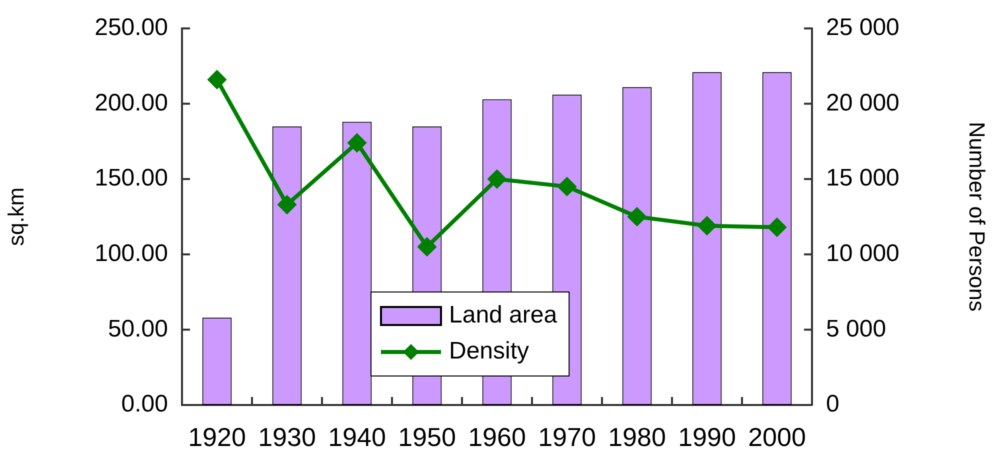  What do you see at coordinates (138, 328) in the screenshot?
I see `y-tick-label: 50.00` at bounding box center [138, 328].